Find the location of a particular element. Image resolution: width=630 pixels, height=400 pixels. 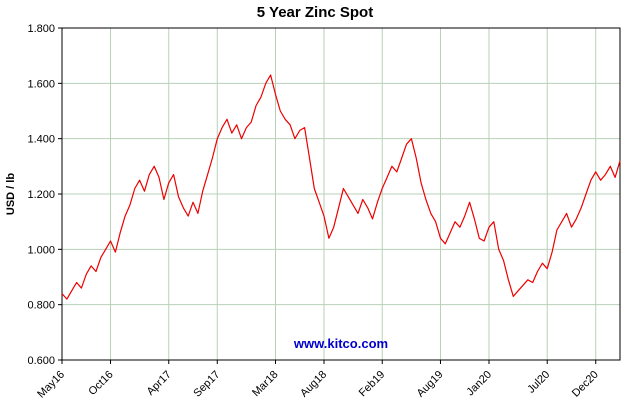

y-tick-label: 1.400 is located at coordinates (41, 140).